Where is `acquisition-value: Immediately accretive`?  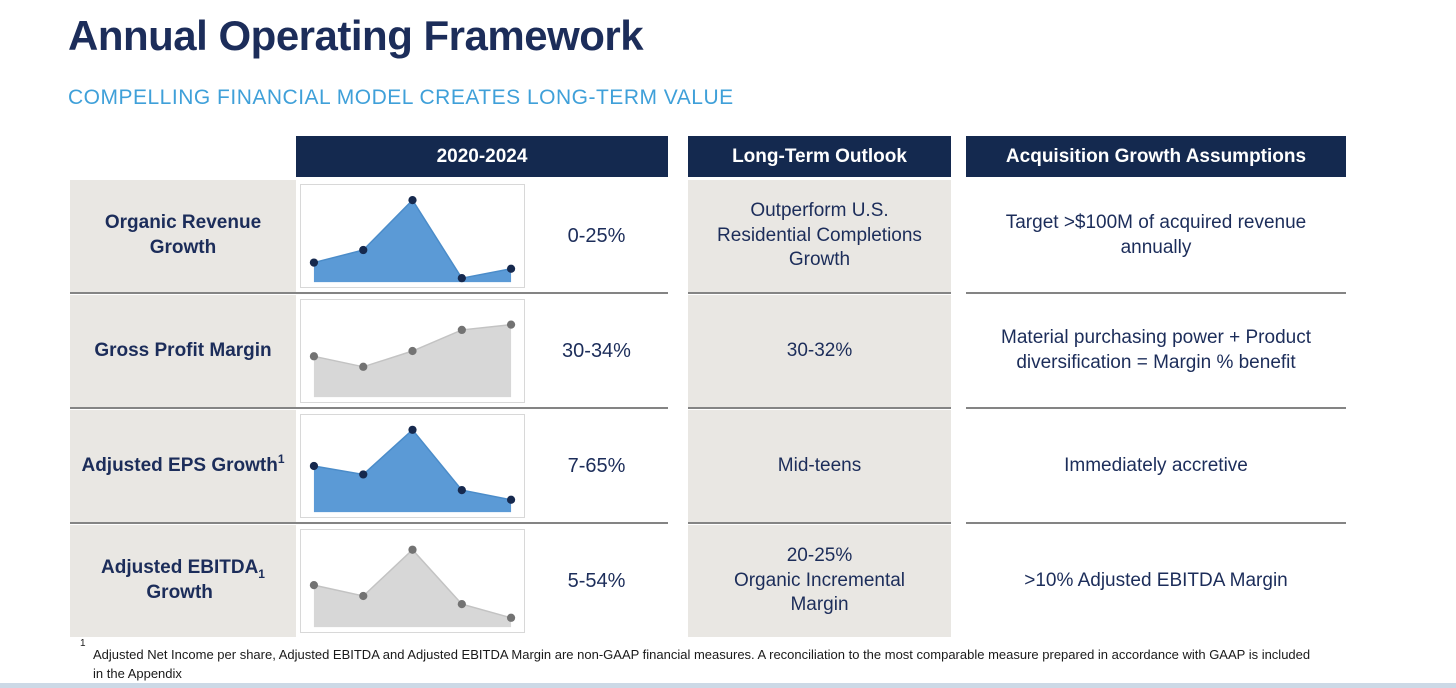 acquisition-value: Immediately accretive is located at coordinates (1156, 466).